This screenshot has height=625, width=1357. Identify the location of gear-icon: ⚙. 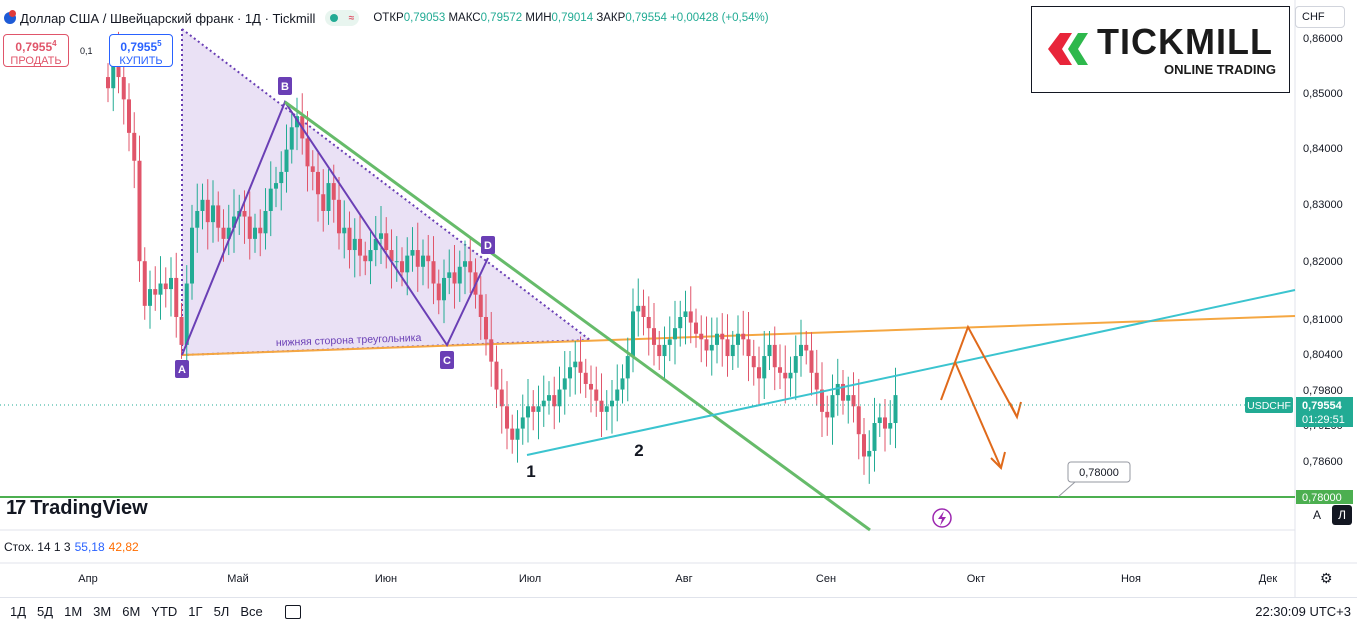
(1326, 578).